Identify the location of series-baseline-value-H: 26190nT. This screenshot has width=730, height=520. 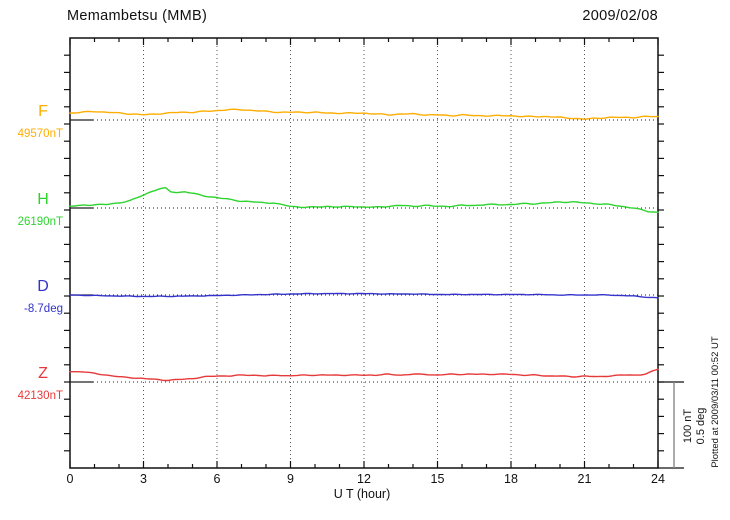
(40, 222).